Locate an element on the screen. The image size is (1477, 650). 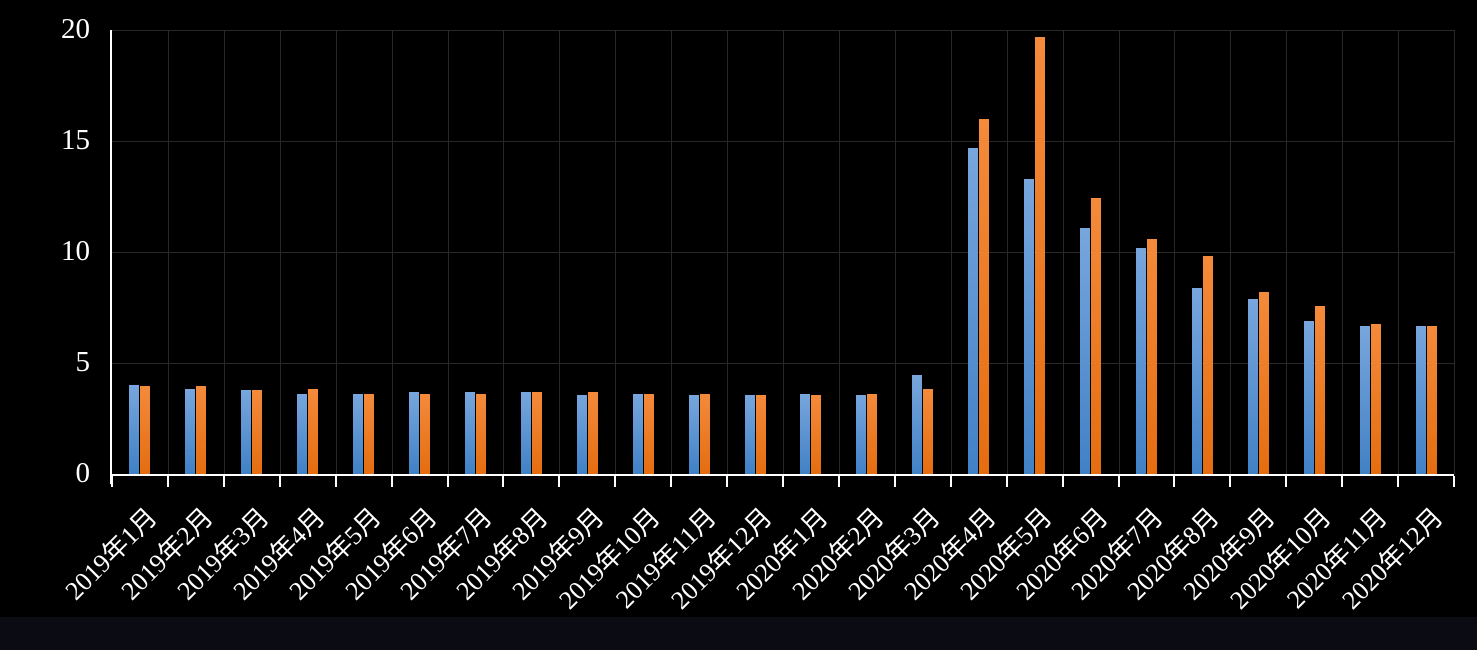
bar-series-blue-2019年11月 is located at coordinates (693, 434).